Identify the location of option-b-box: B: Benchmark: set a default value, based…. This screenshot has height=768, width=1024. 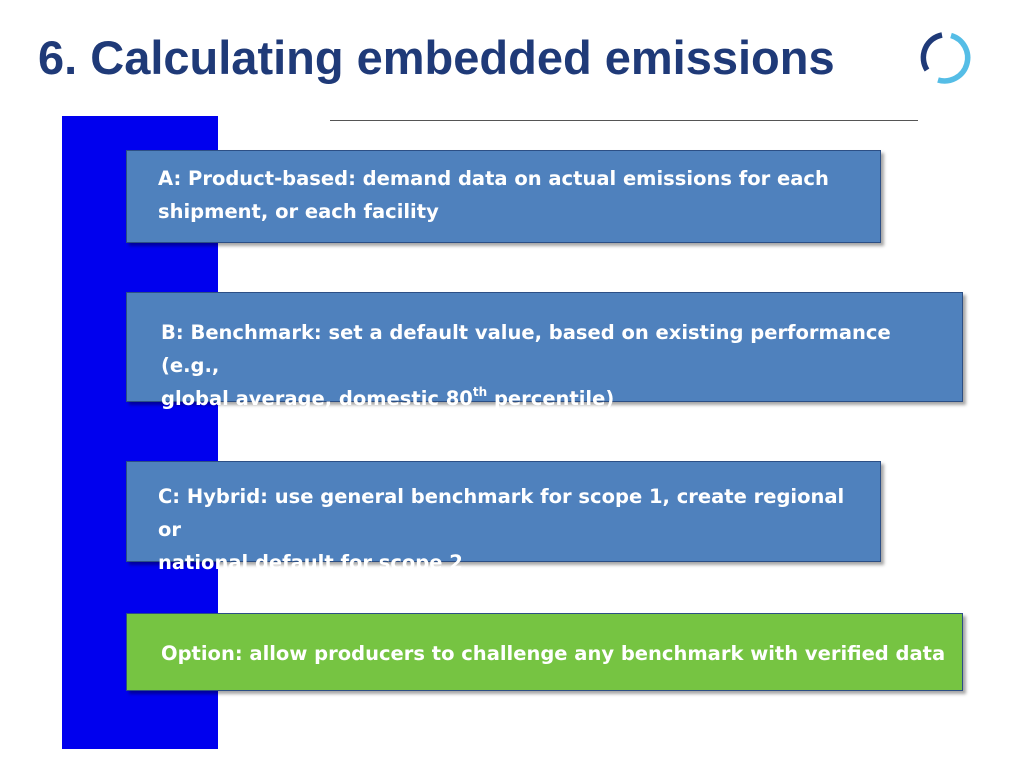
(544, 351).